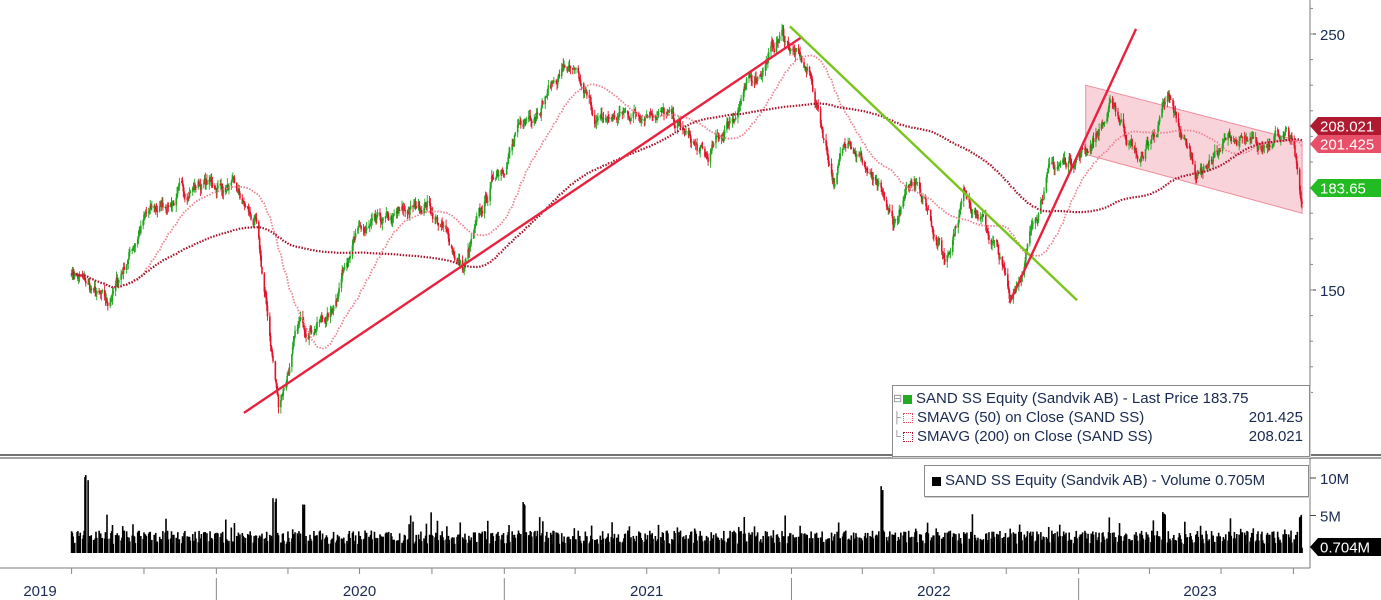 The image size is (1381, 600). I want to click on price-flag-label: 201.425, so click(1347, 145).